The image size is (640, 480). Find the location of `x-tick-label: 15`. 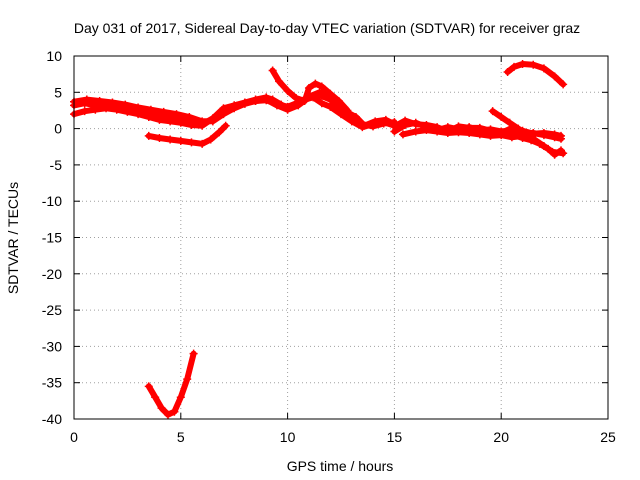

x-tick-label: 15 is located at coordinates (395, 437).